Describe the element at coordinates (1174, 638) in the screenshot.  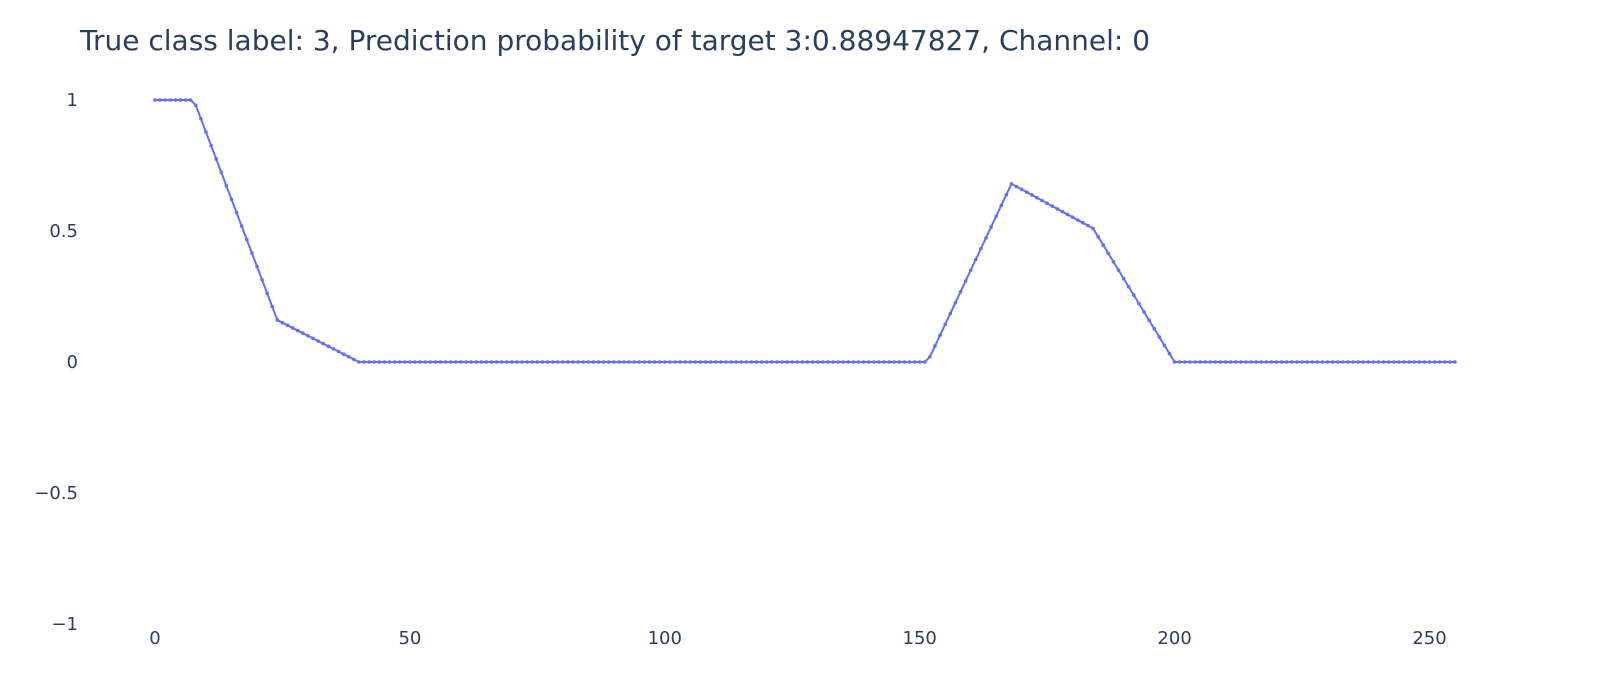
I see `x-tick-label: 200` at that location.